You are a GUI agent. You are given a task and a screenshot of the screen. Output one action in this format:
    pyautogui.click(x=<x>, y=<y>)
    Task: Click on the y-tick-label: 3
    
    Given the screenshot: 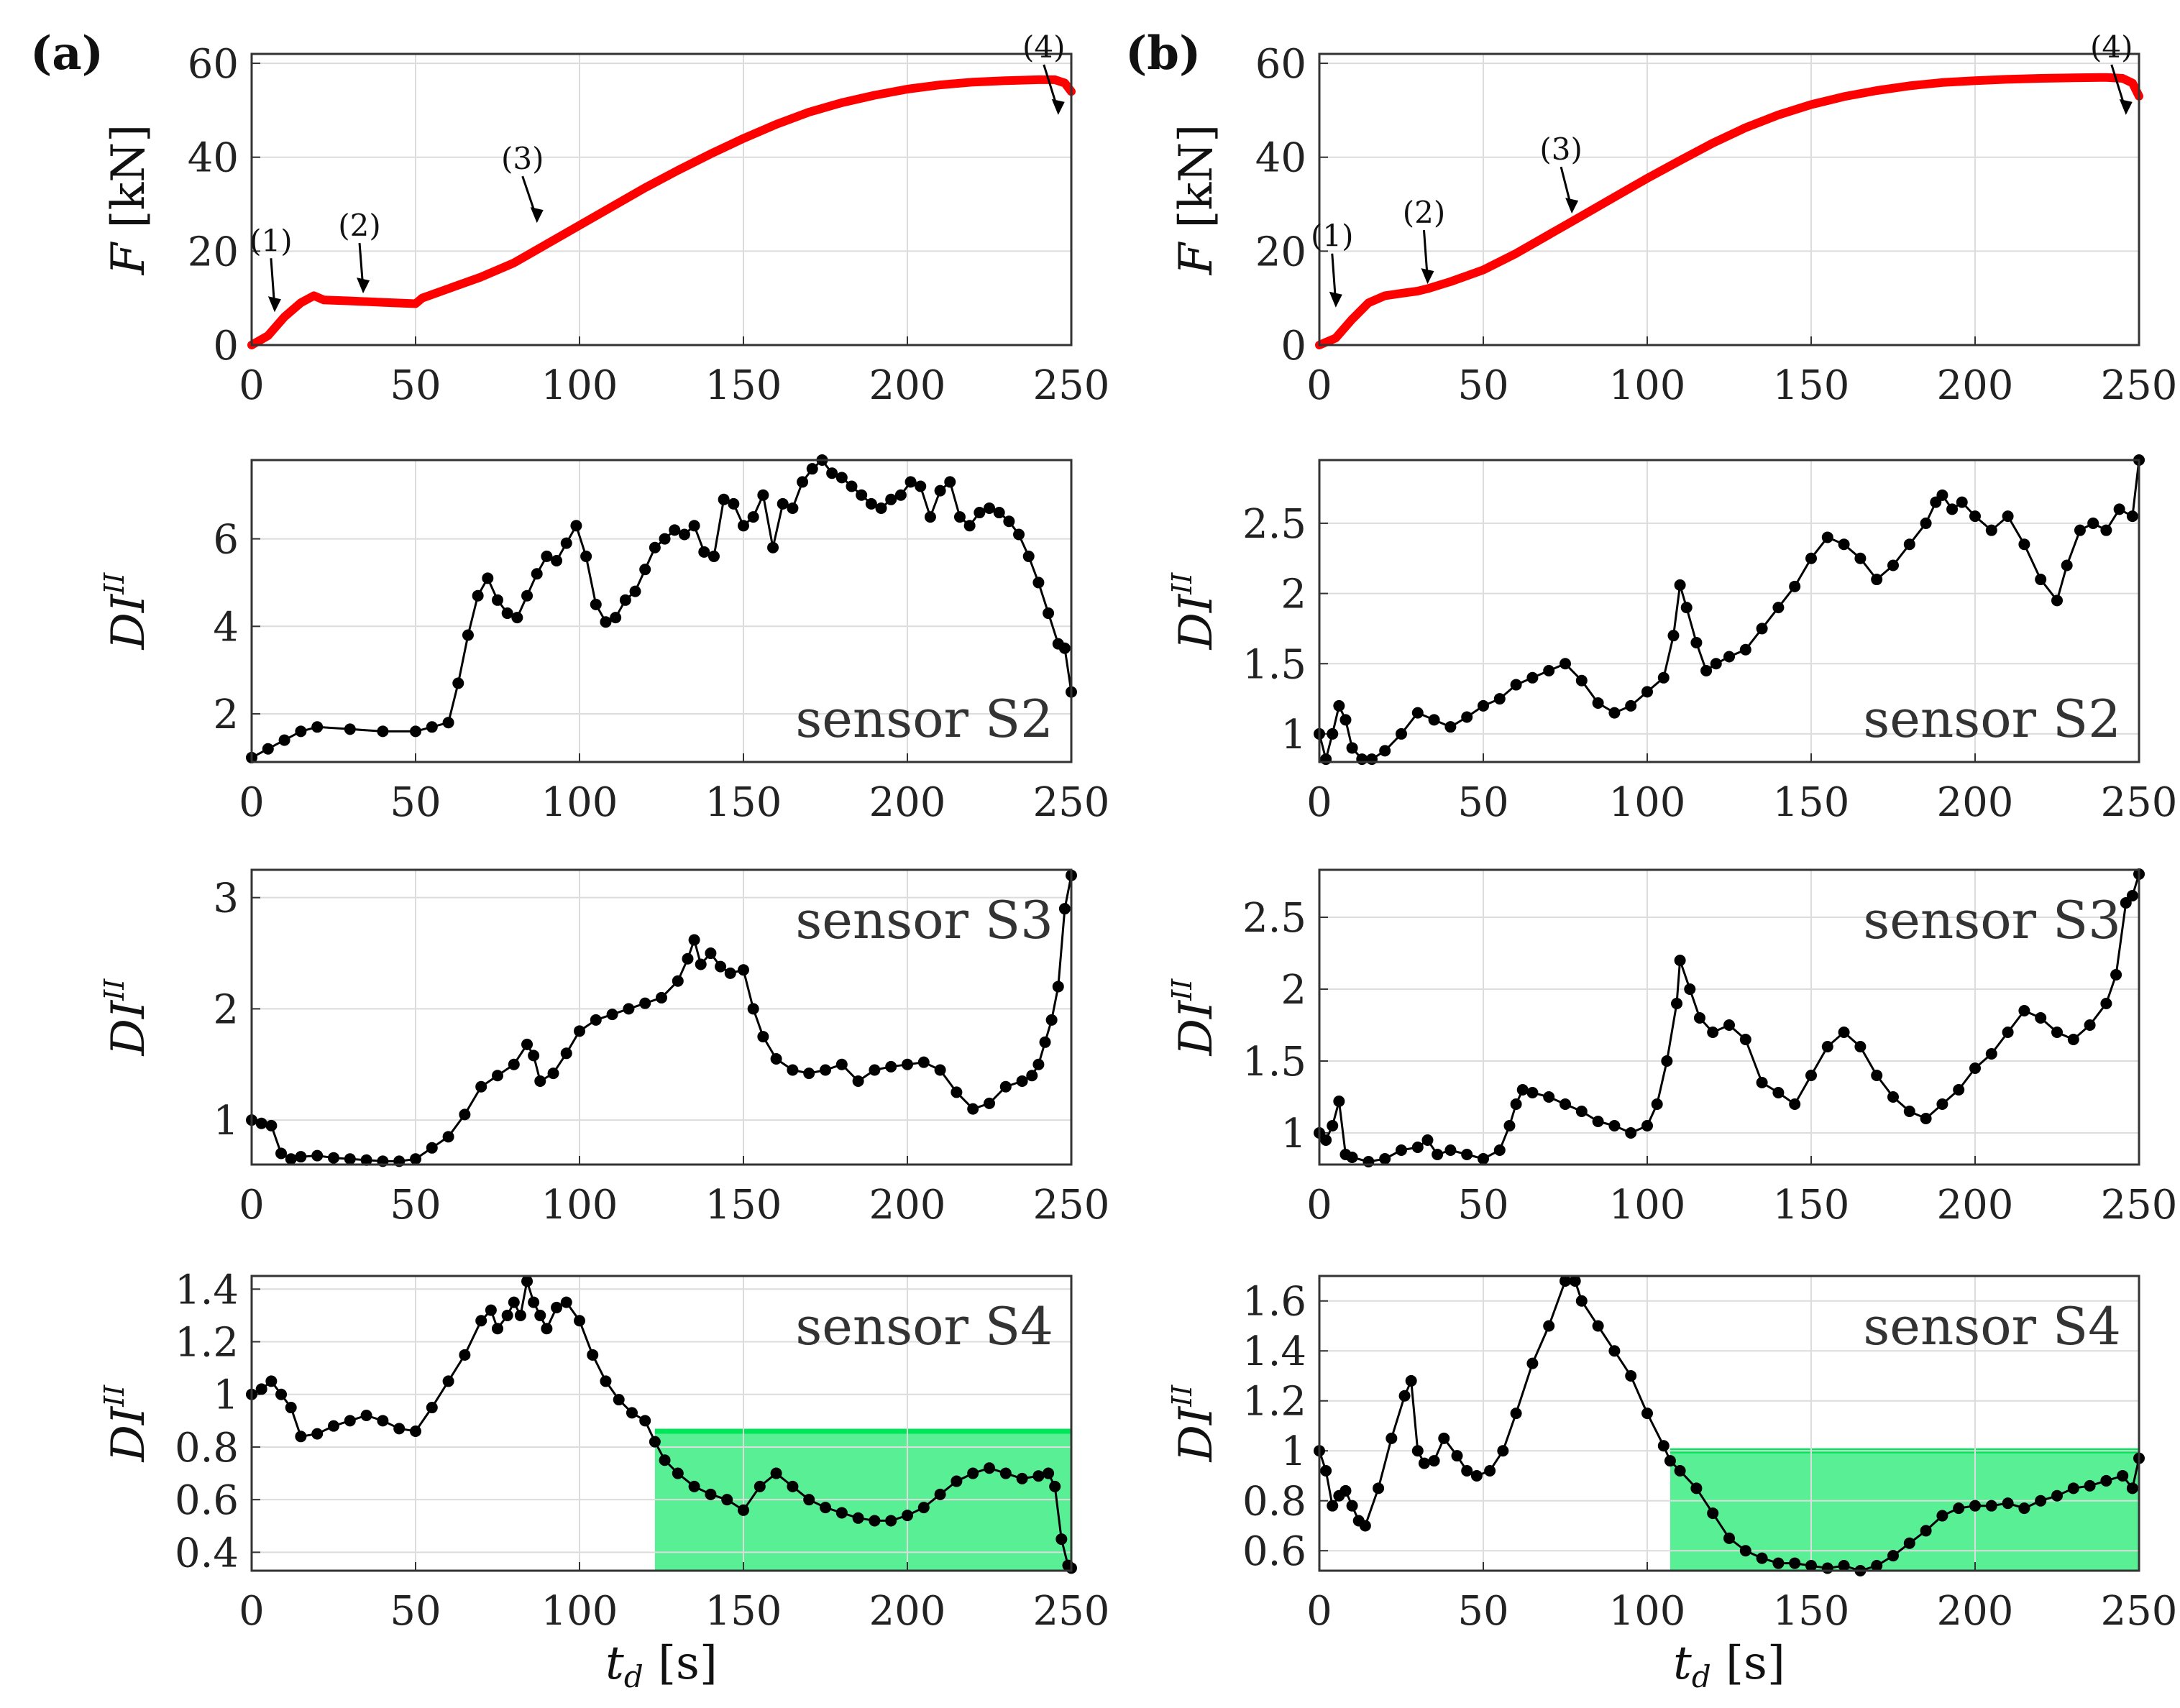 What is the action you would take?
    pyautogui.click(x=226, y=899)
    